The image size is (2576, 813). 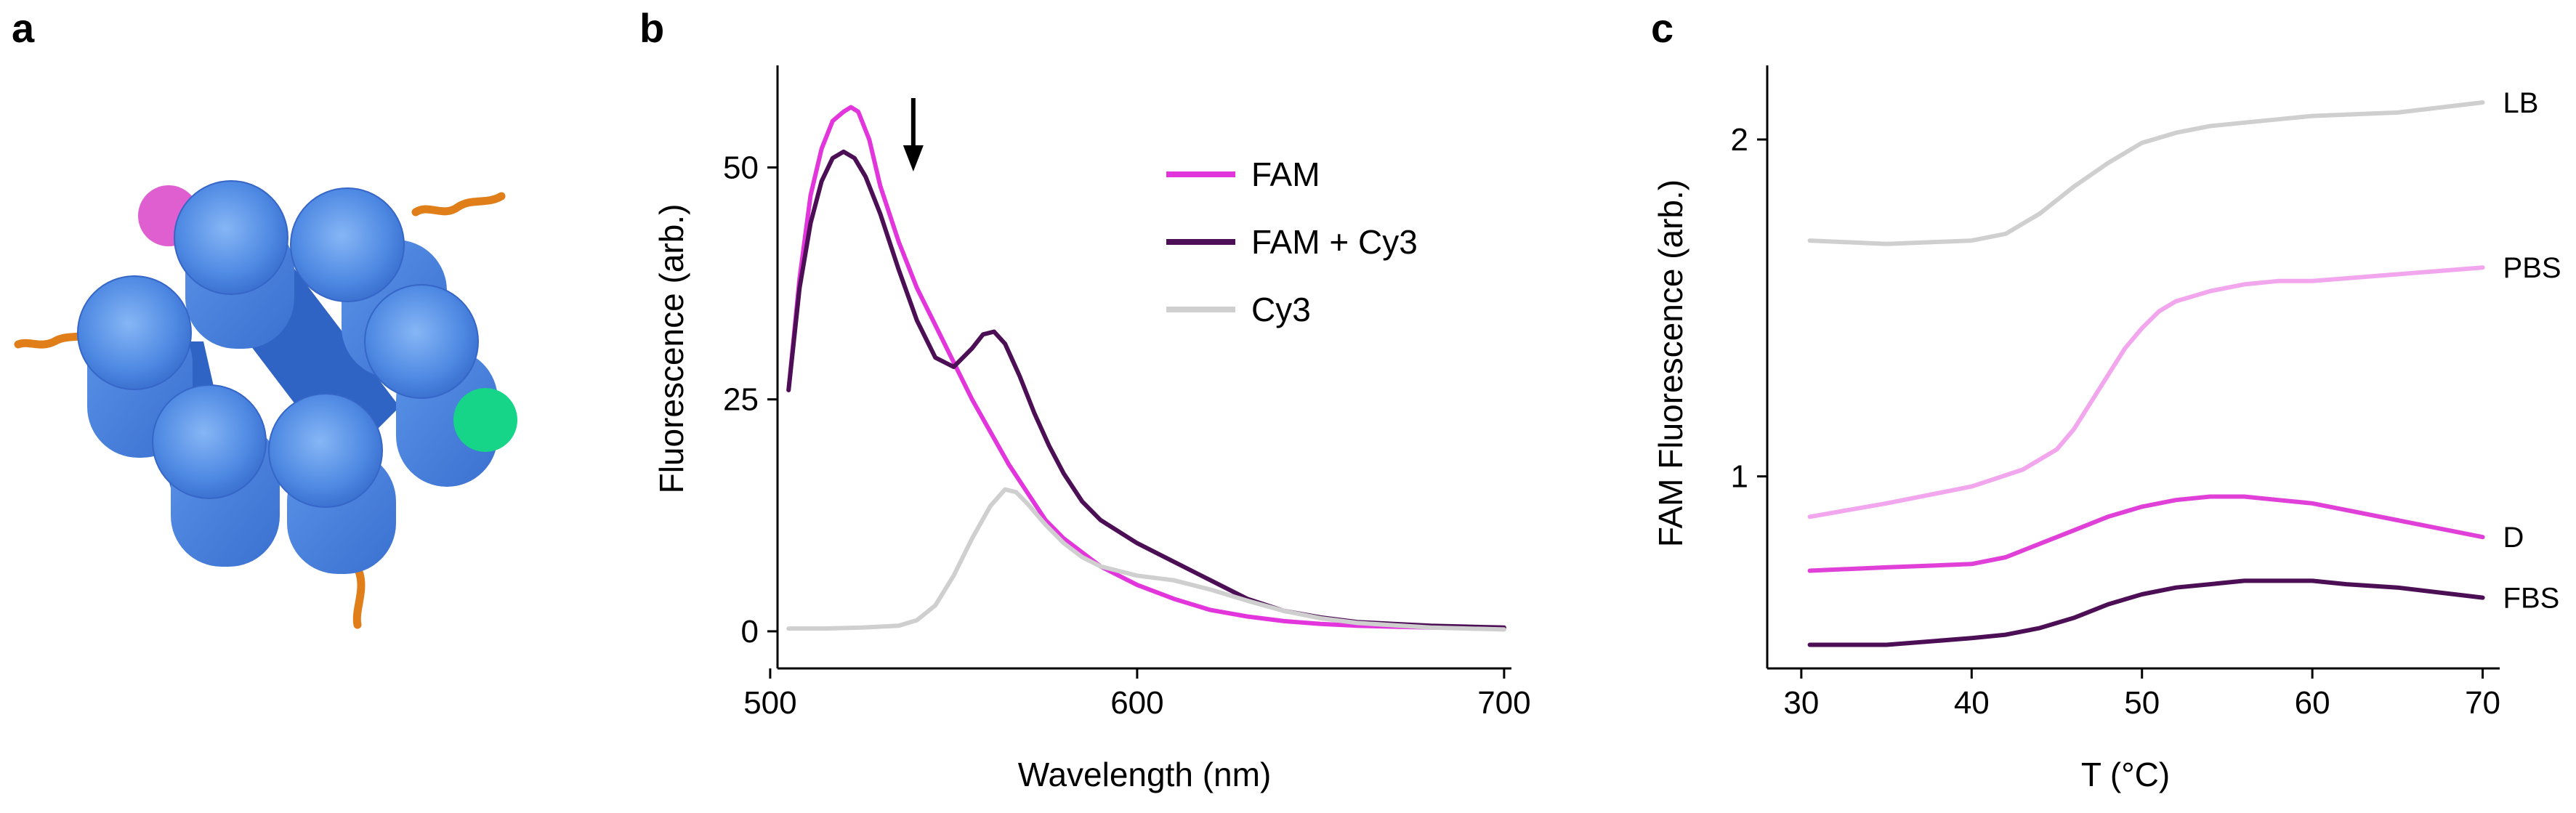 What do you see at coordinates (651, 28) in the screenshot?
I see `panel-b-letter: b` at bounding box center [651, 28].